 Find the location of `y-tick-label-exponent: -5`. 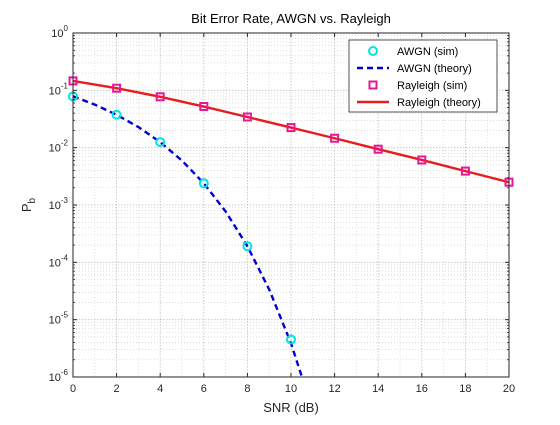

y-tick-label-exponent: -5 is located at coordinates (65, 315).